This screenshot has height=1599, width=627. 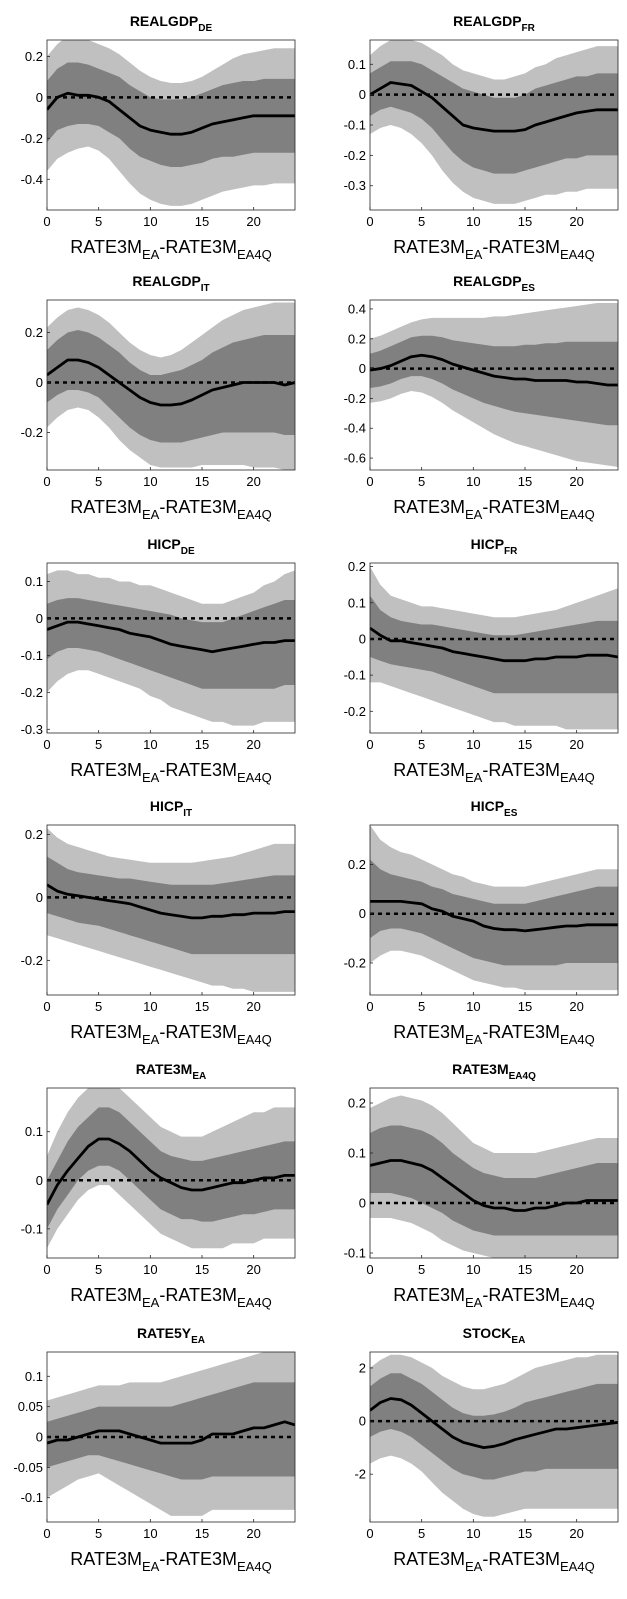 What do you see at coordinates (355, 458) in the screenshot?
I see `y-tick-label: -0.6` at bounding box center [355, 458].